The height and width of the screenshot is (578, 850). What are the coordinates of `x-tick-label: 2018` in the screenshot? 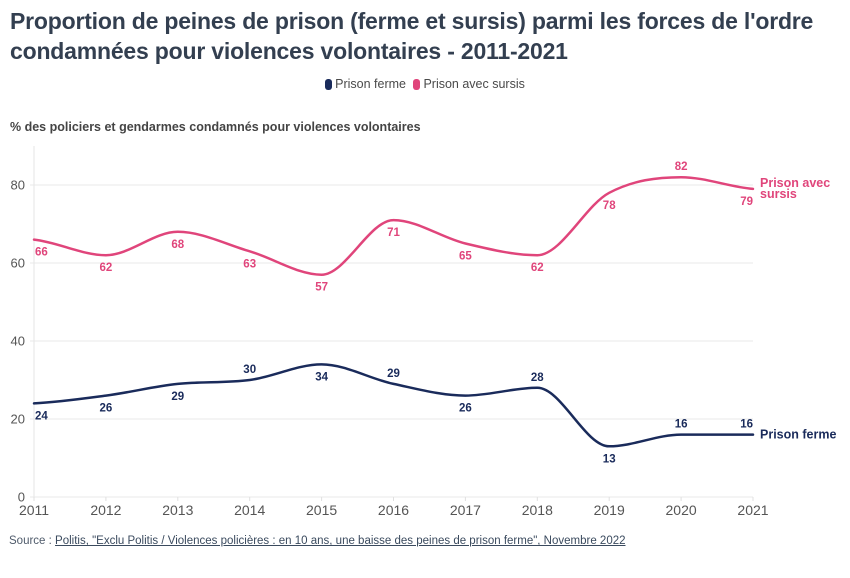 It's located at (537, 510).